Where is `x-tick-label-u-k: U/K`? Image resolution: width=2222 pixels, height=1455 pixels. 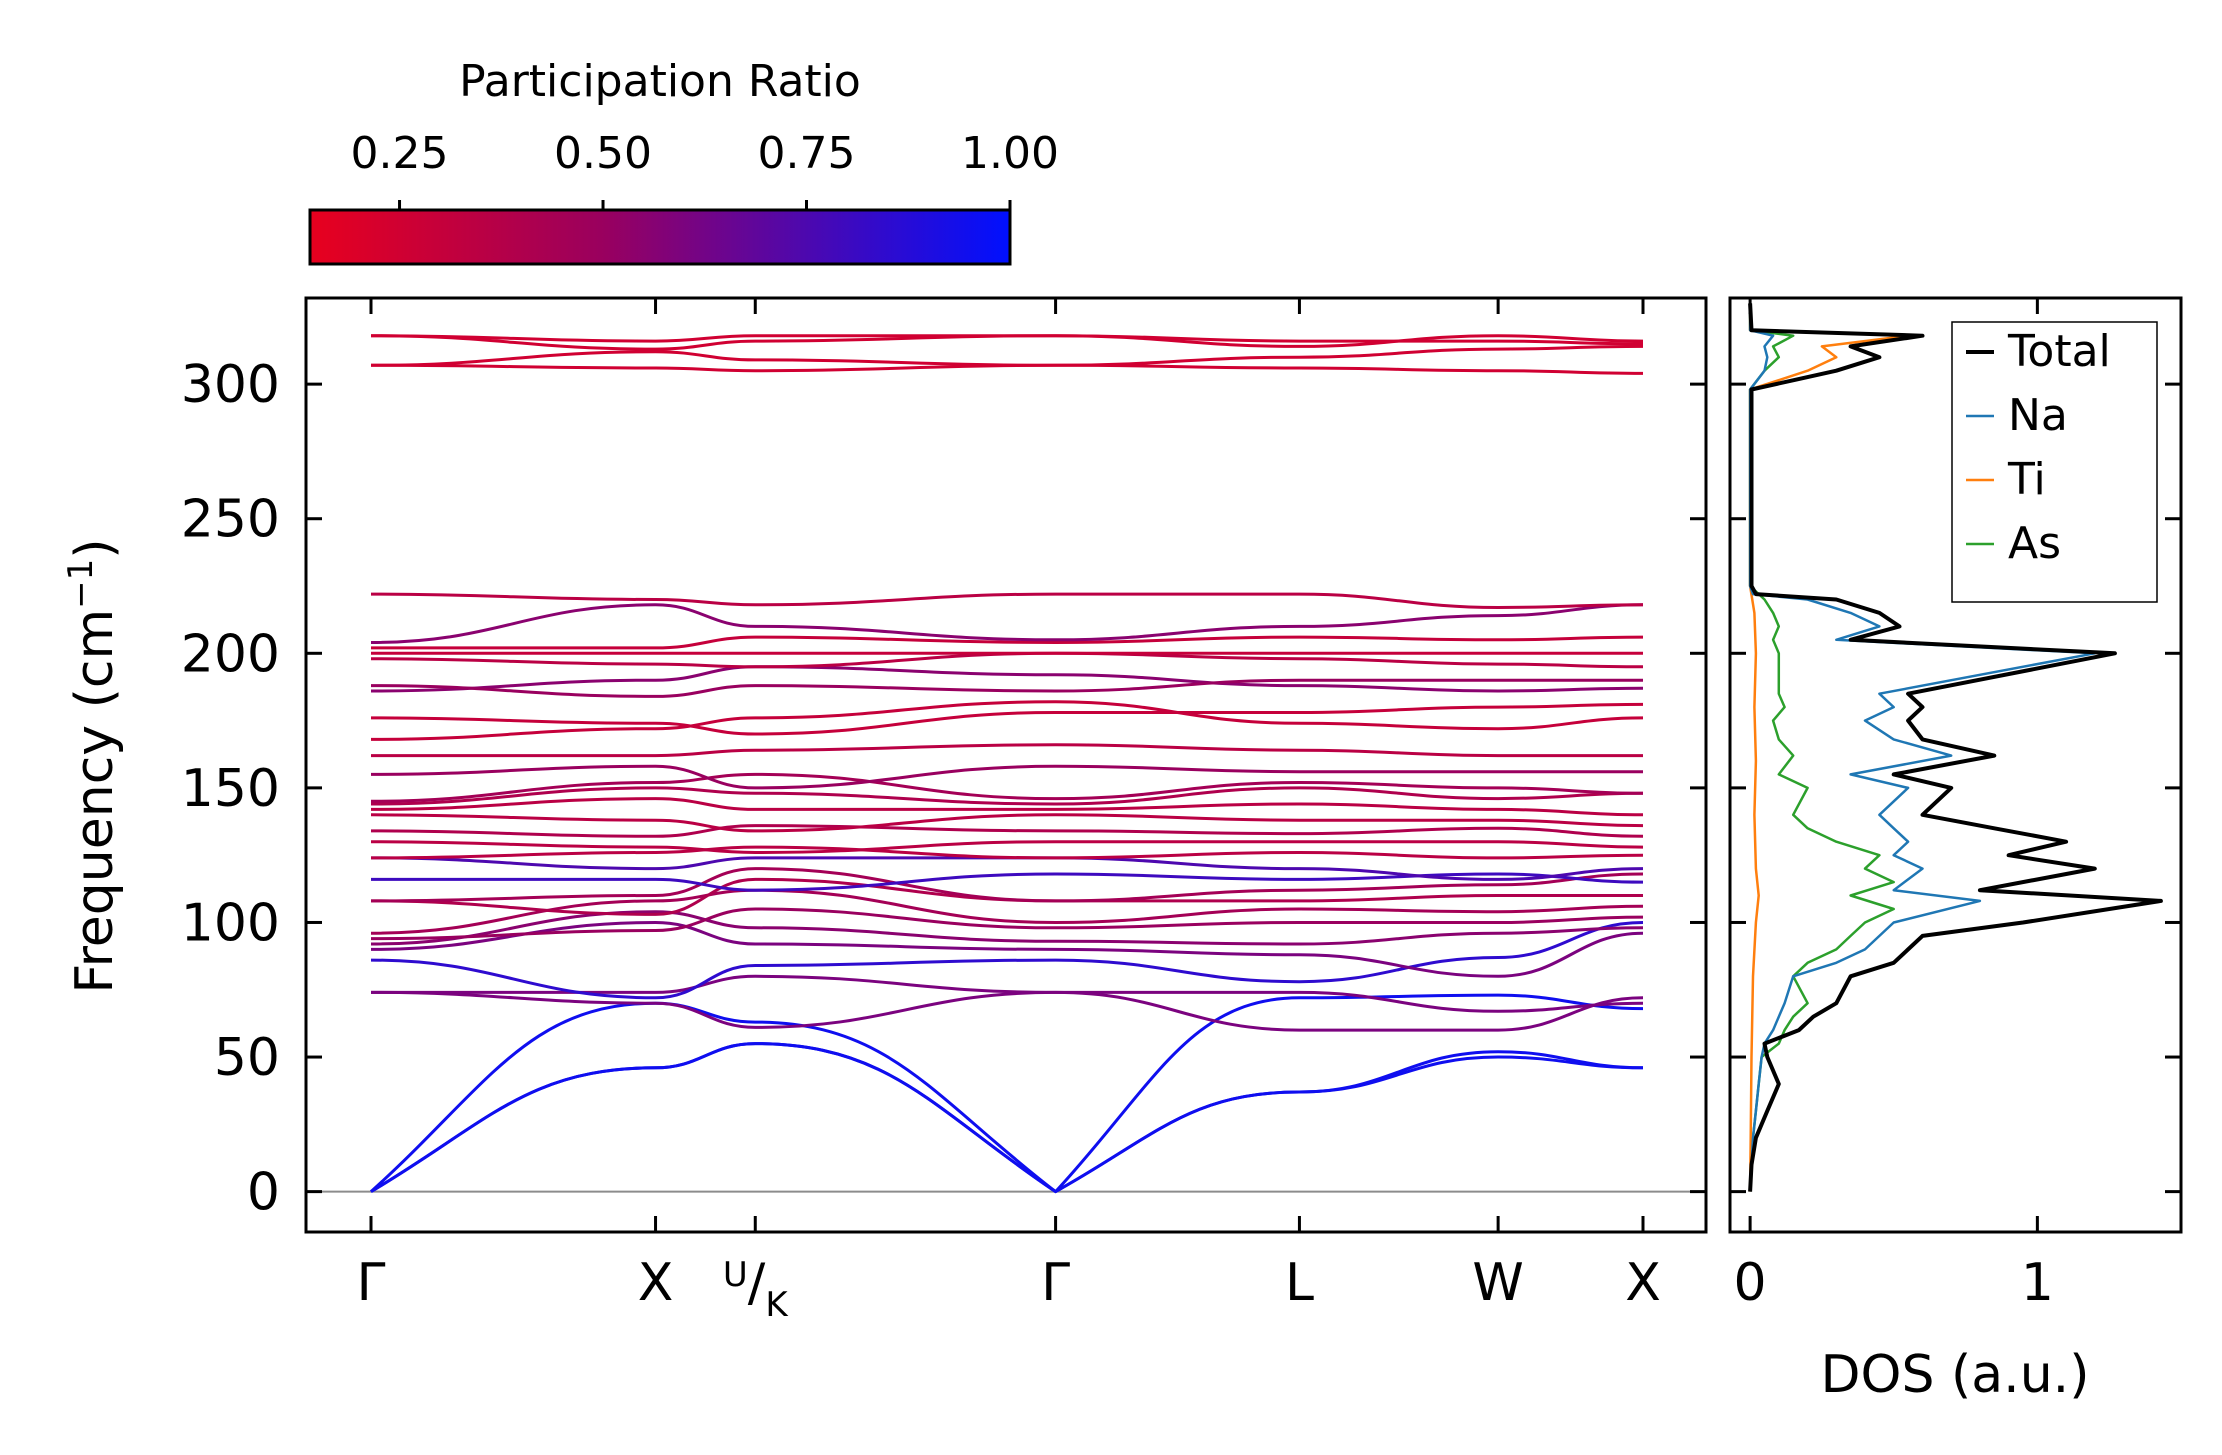
x-tick-label-u-k: U/K is located at coordinates (756, 1289).